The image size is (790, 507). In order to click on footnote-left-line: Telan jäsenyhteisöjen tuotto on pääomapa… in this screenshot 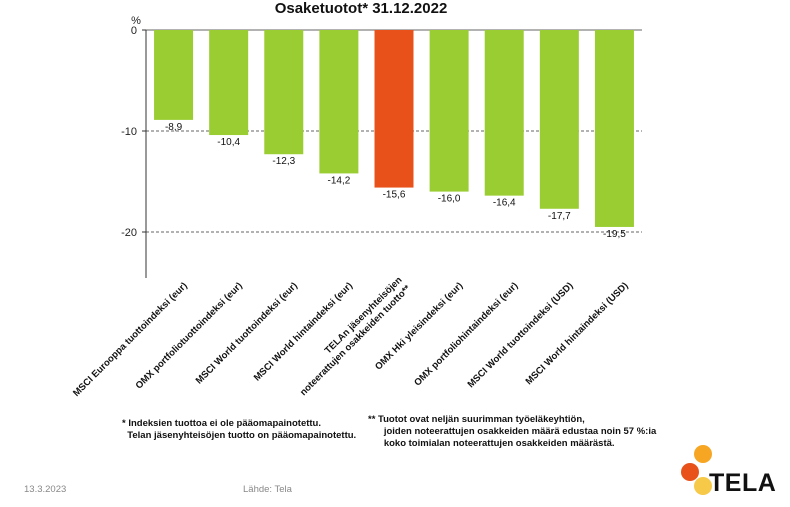, I will do `click(239, 435)`.